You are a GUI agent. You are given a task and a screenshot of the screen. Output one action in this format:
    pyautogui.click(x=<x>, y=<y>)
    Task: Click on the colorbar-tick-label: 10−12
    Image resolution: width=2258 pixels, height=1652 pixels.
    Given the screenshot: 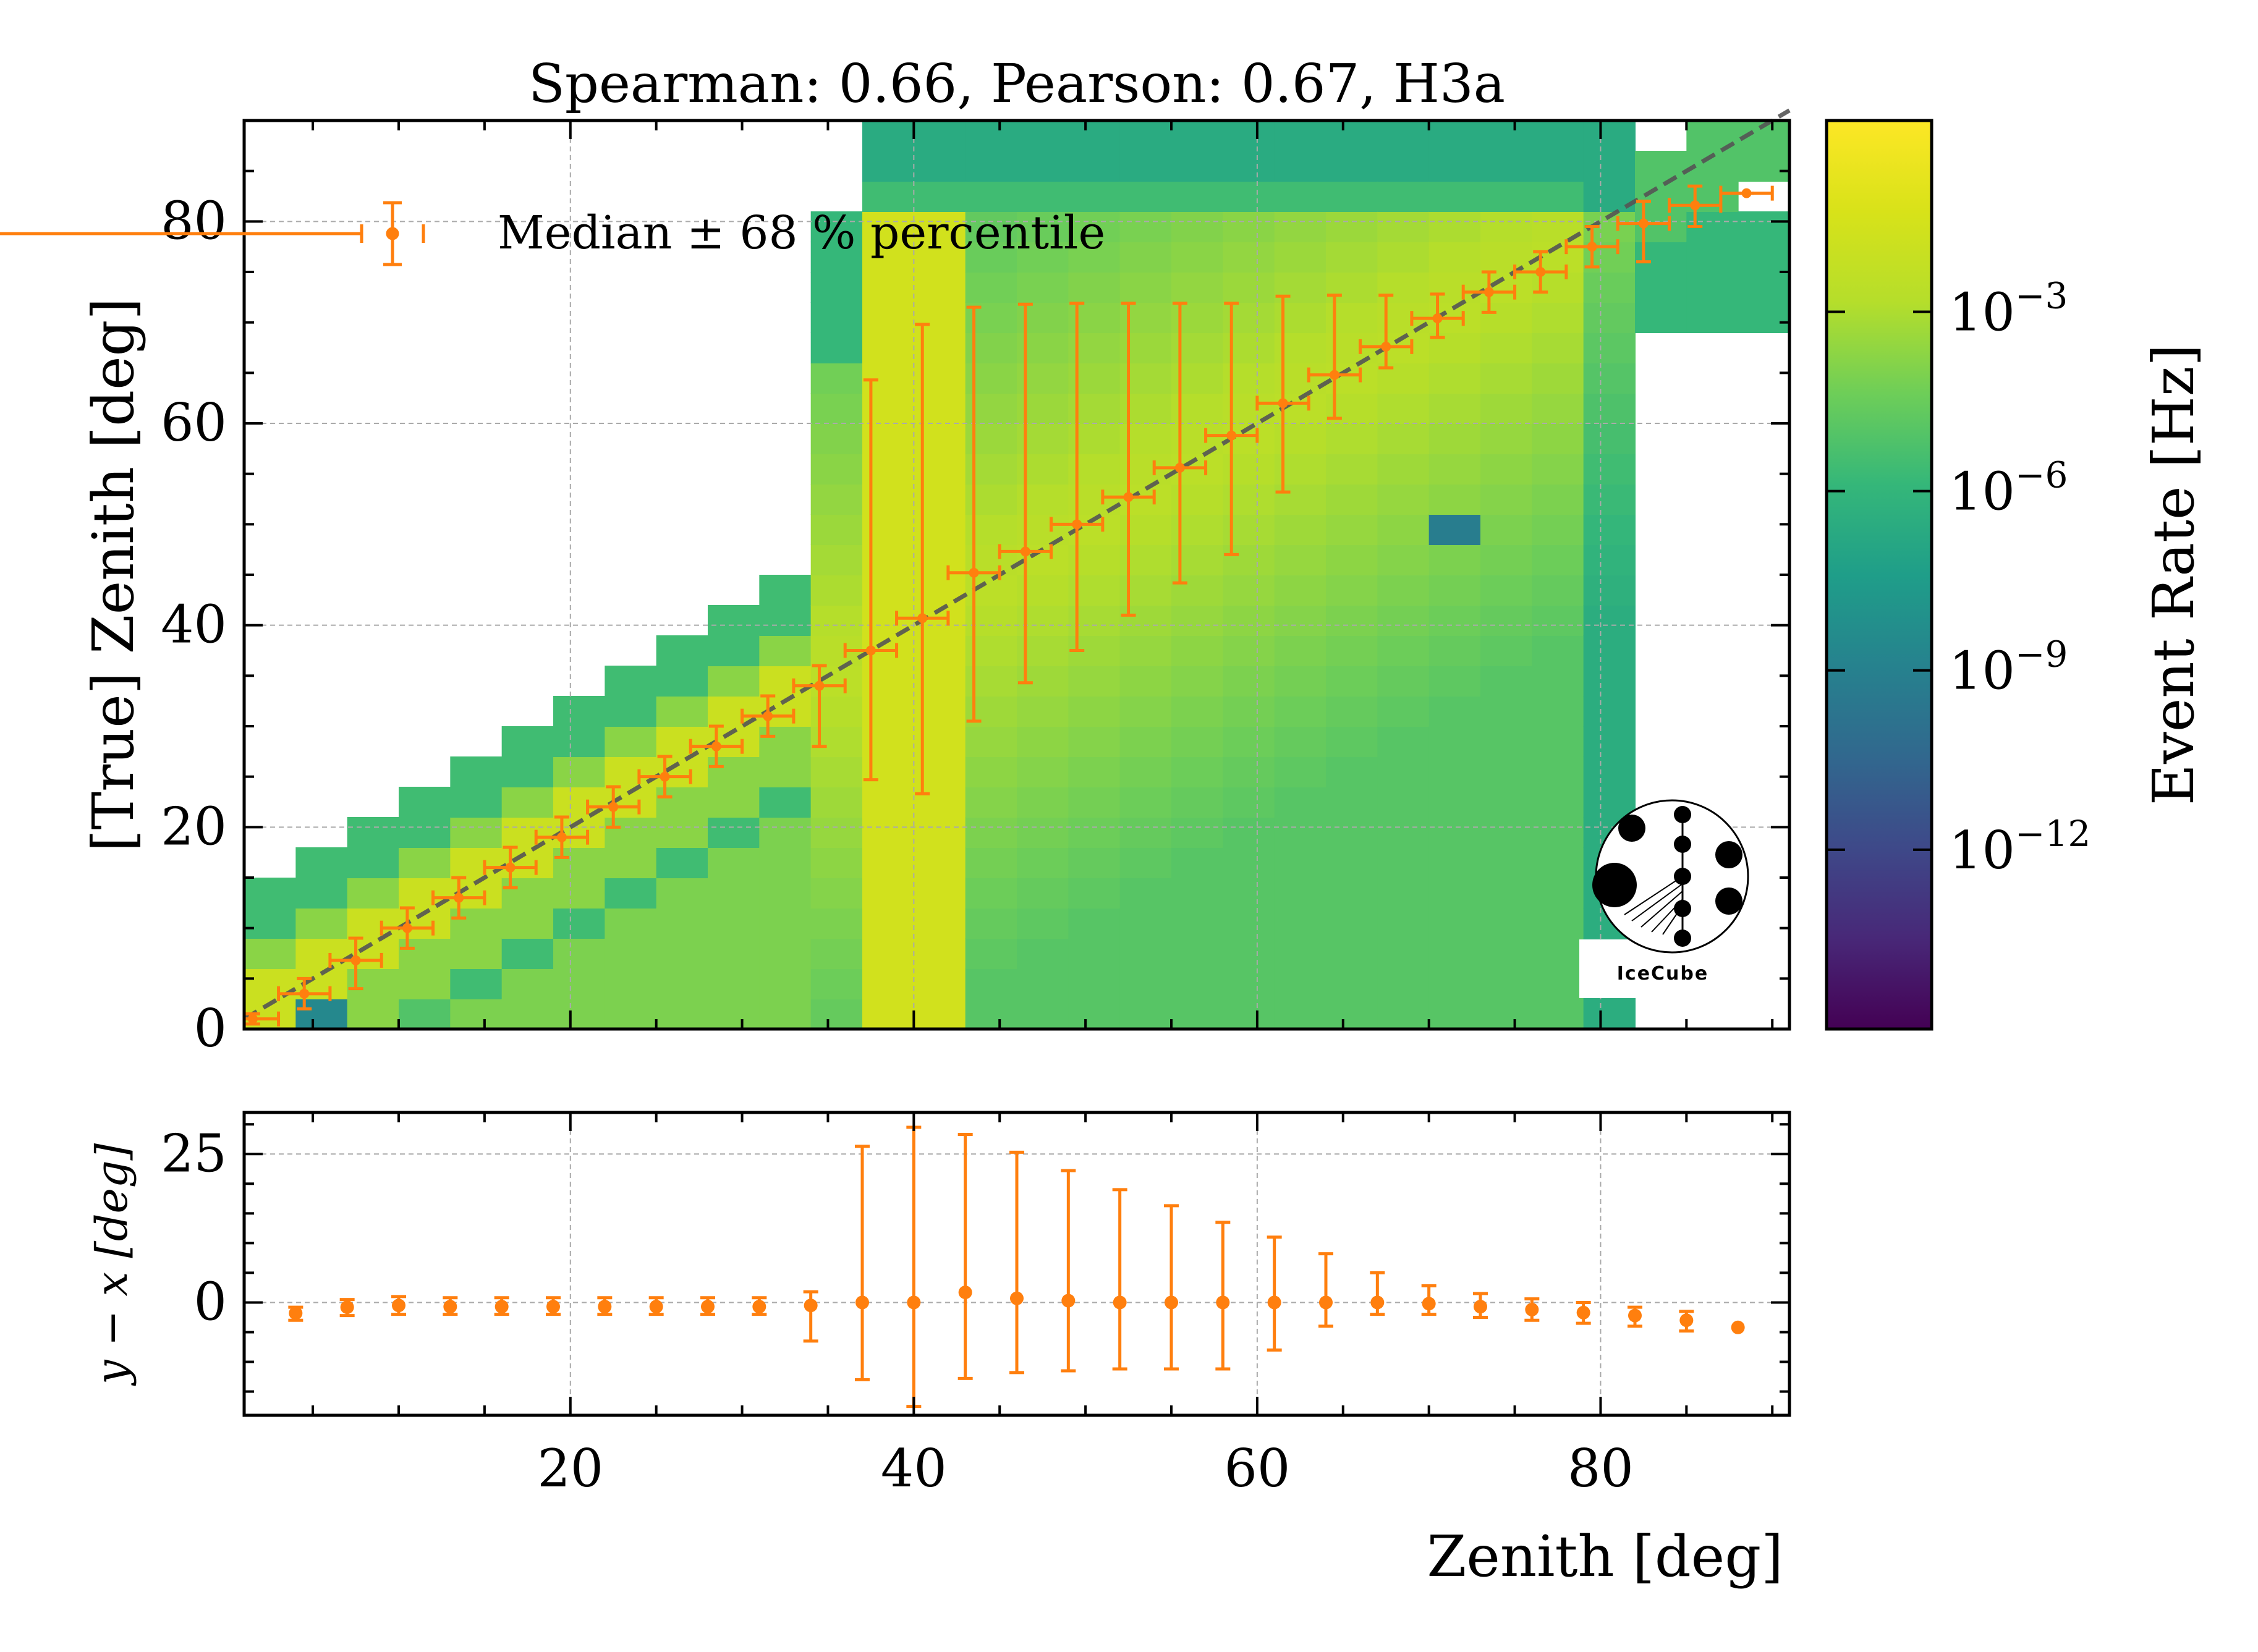 What is the action you would take?
    pyautogui.click(x=2019, y=847)
    